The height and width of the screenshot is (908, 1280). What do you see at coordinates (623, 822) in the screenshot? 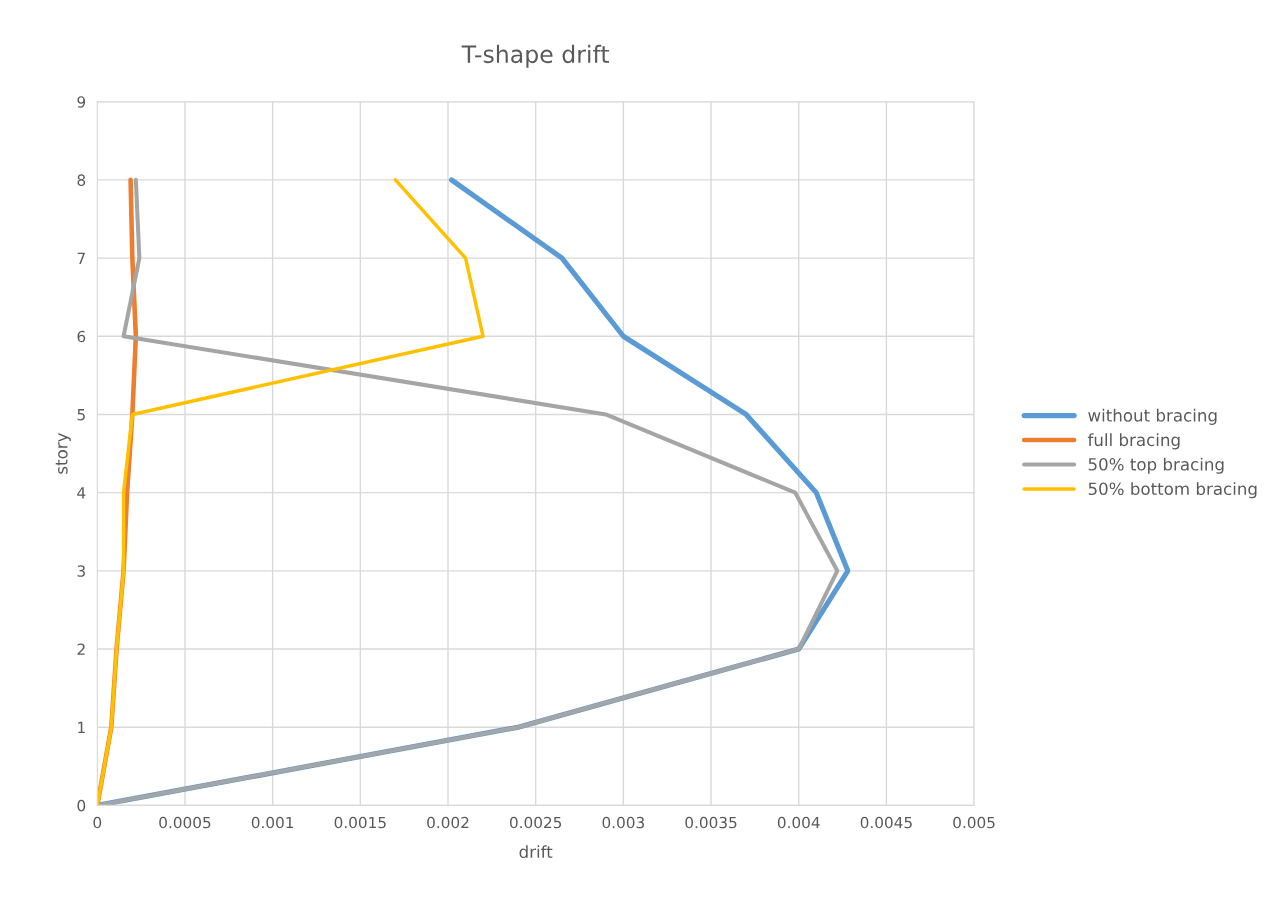
I see `x-tick-label: 0.003` at bounding box center [623, 822].